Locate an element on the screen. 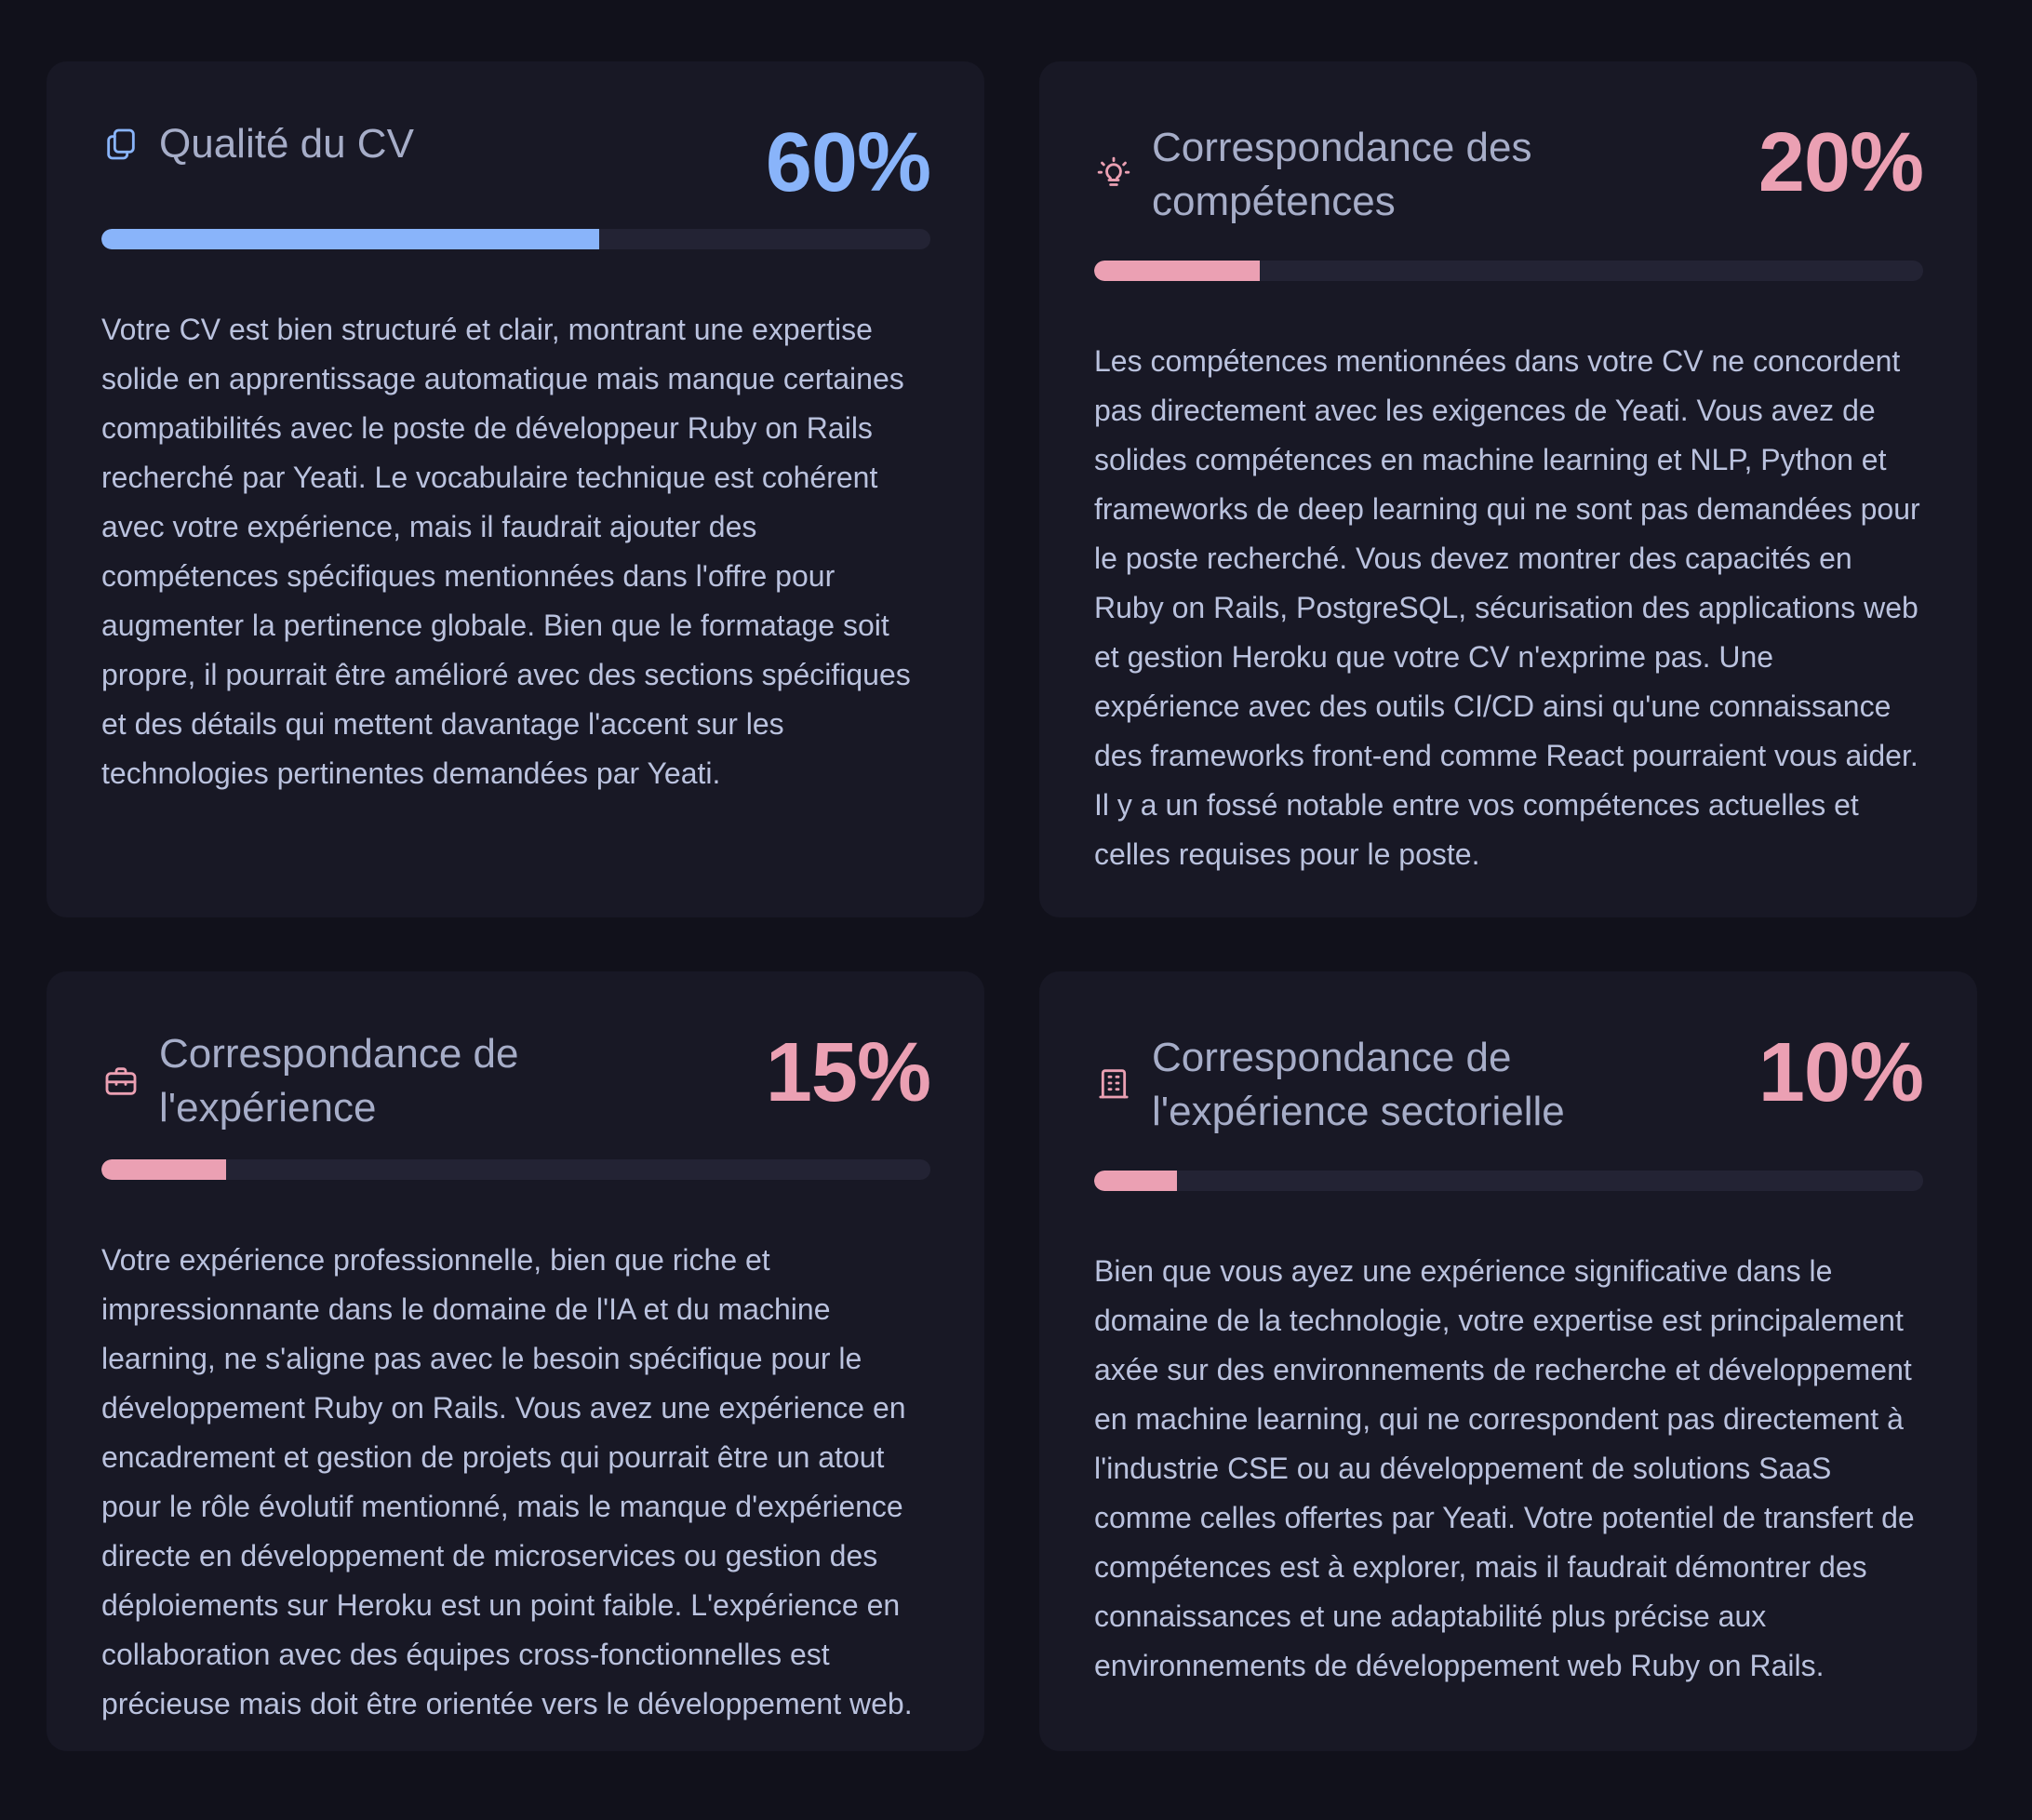 This screenshot has height=1820, width=2032. card-title: Qualité du CV is located at coordinates (286, 144).